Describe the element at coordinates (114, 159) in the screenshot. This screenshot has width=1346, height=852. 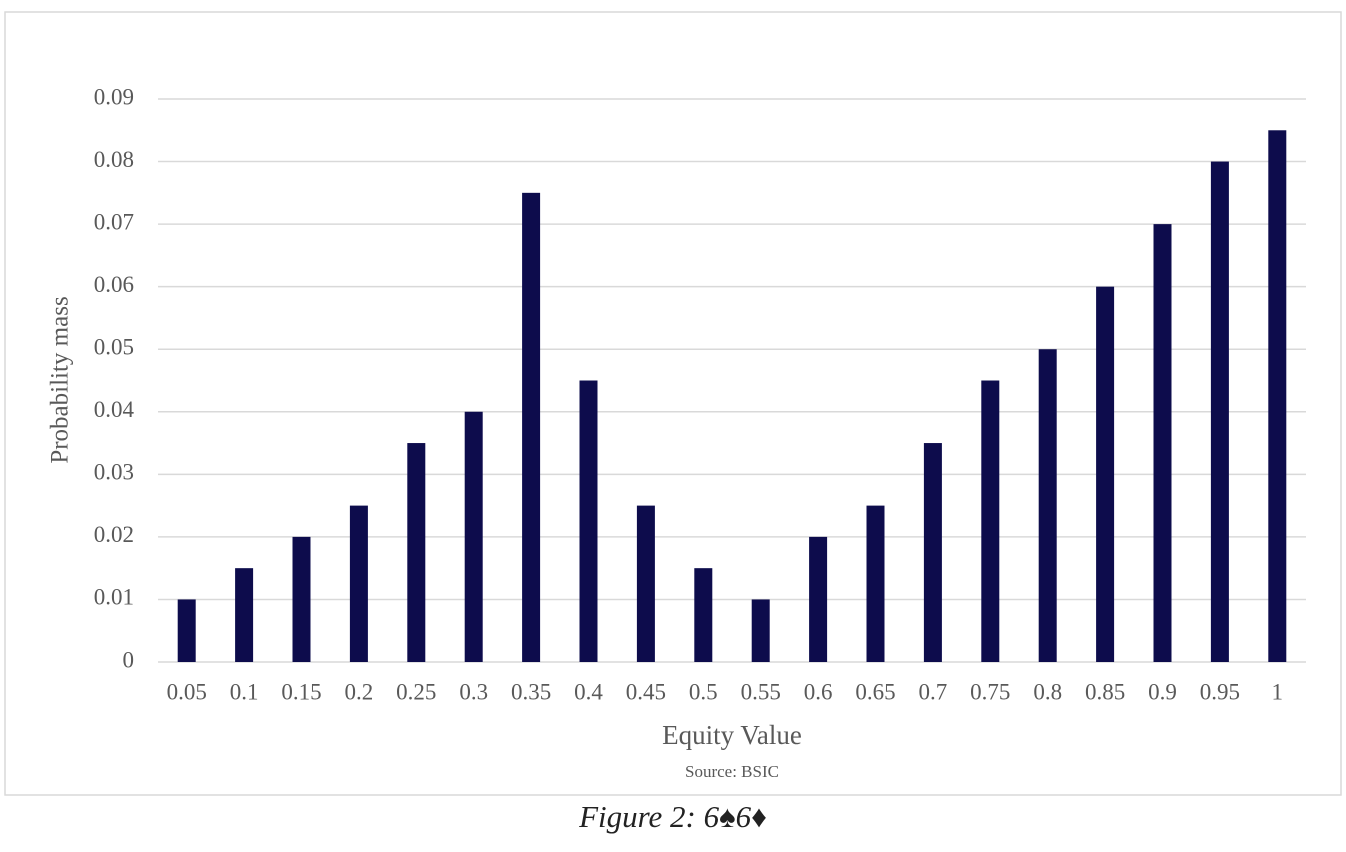
I see `y-tick-label: 0.08` at that location.